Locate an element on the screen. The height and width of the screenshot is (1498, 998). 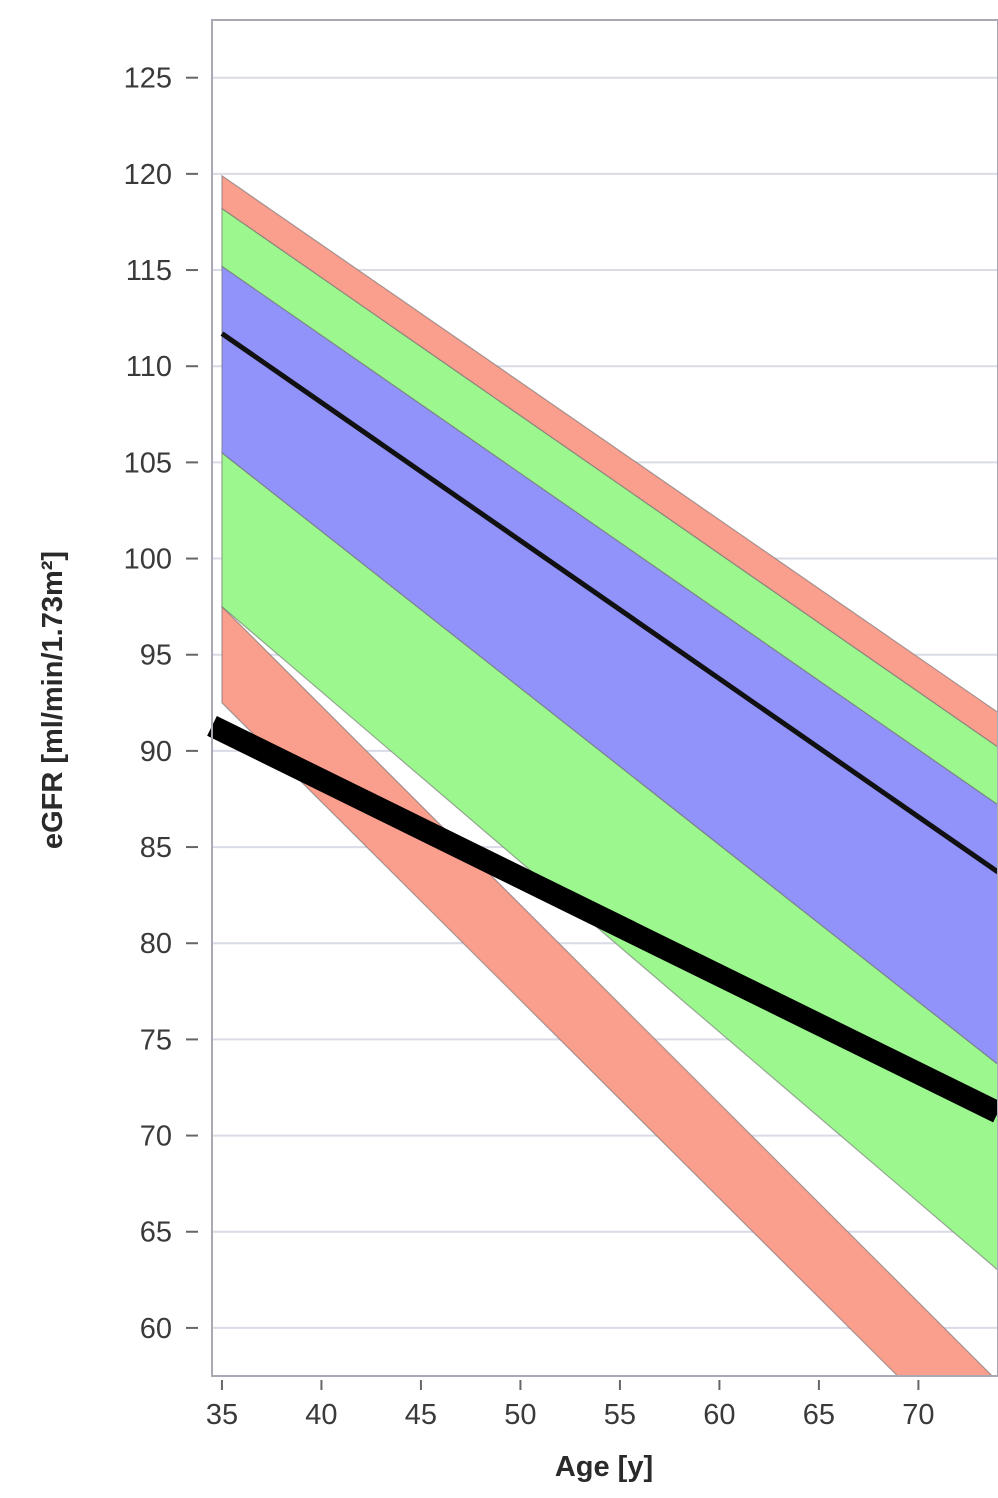
x-tick-label: 65 is located at coordinates (819, 1415).